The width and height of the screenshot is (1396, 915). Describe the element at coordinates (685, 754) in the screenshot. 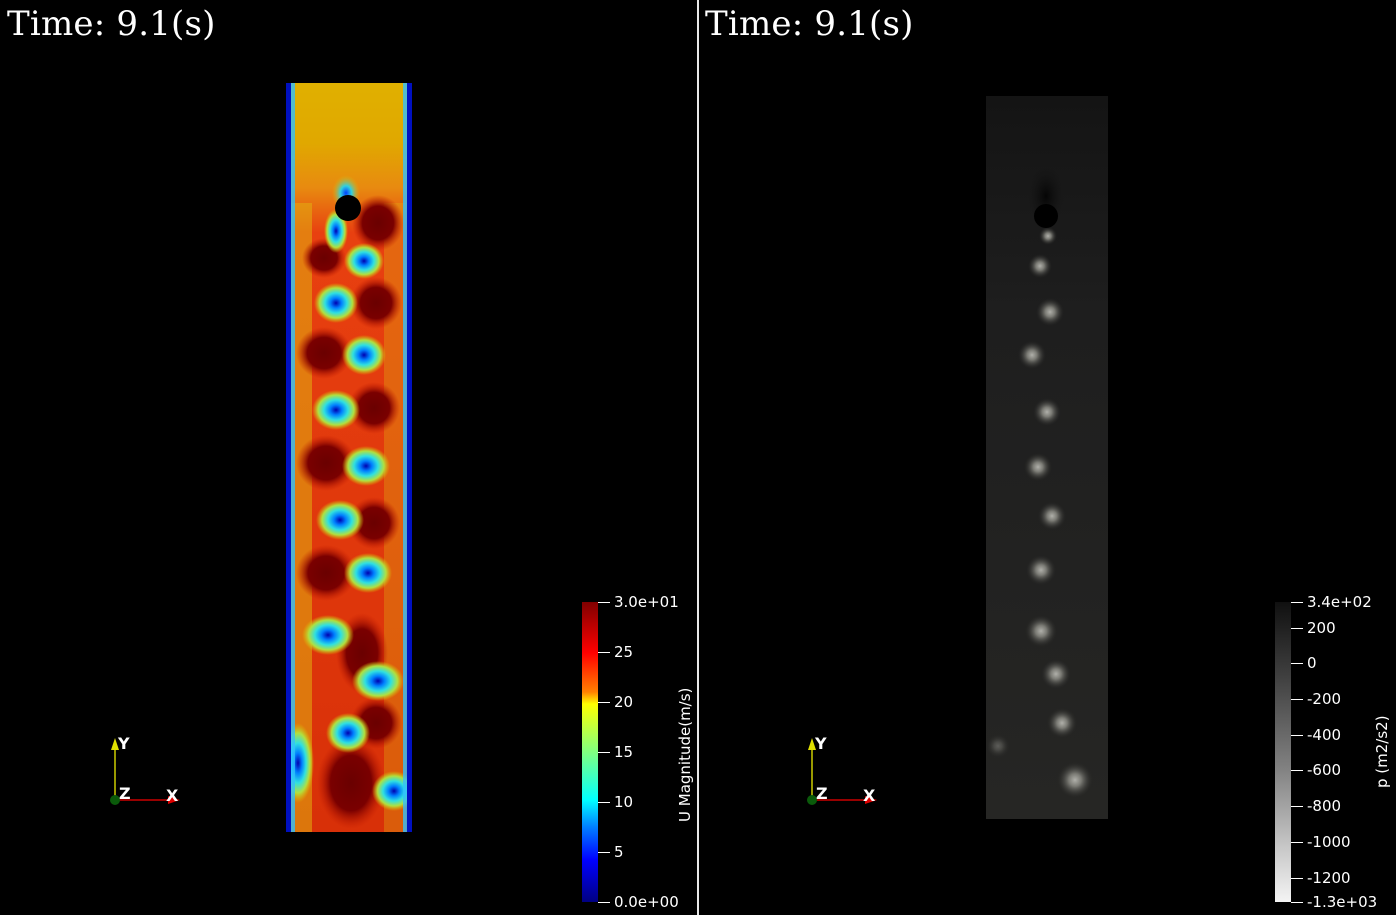

I see `velocity-colorbar-title: U Magnitude(m/s)` at that location.